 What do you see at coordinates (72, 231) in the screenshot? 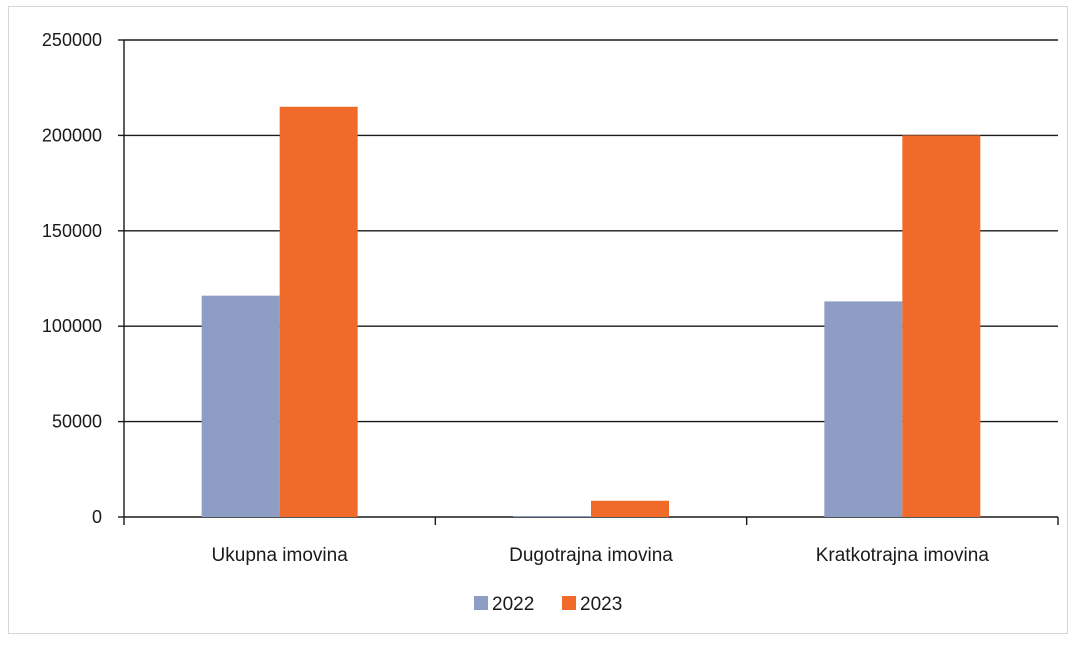
I see `y-tick-label: 150000` at bounding box center [72, 231].